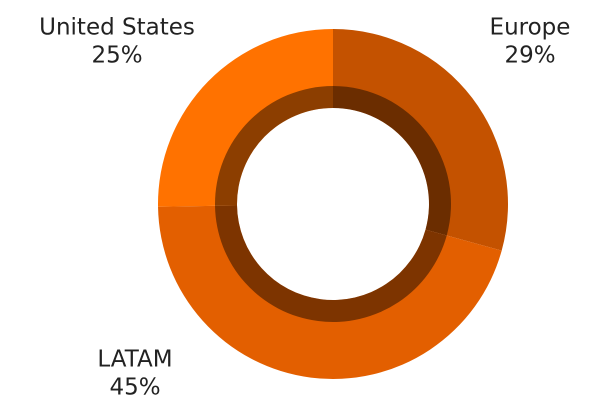  What do you see at coordinates (134, 388) in the screenshot?
I see `slice-value-label: 45%` at bounding box center [134, 388].